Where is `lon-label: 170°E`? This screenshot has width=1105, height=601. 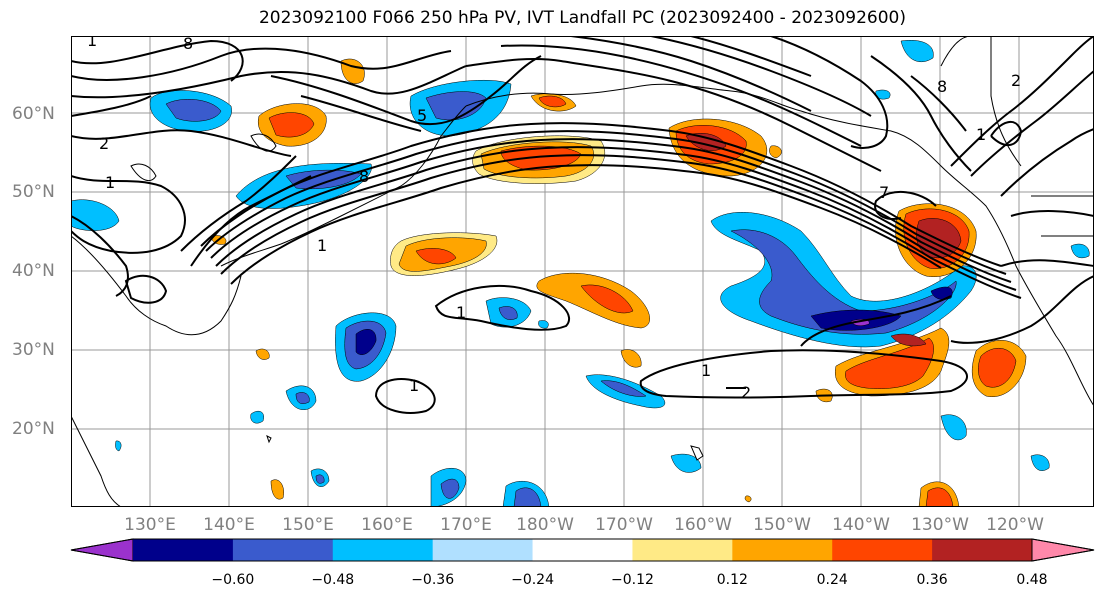
lon-label: 170°E is located at coordinates (466, 525).